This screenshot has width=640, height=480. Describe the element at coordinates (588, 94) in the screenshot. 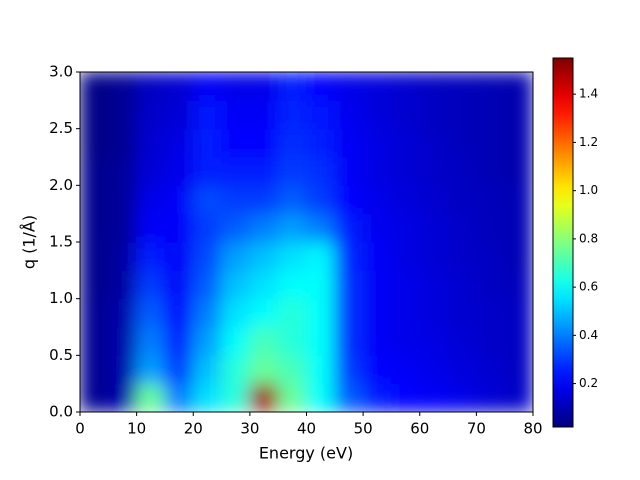

I see `colorbar-tick-label: 1.4` at that location.